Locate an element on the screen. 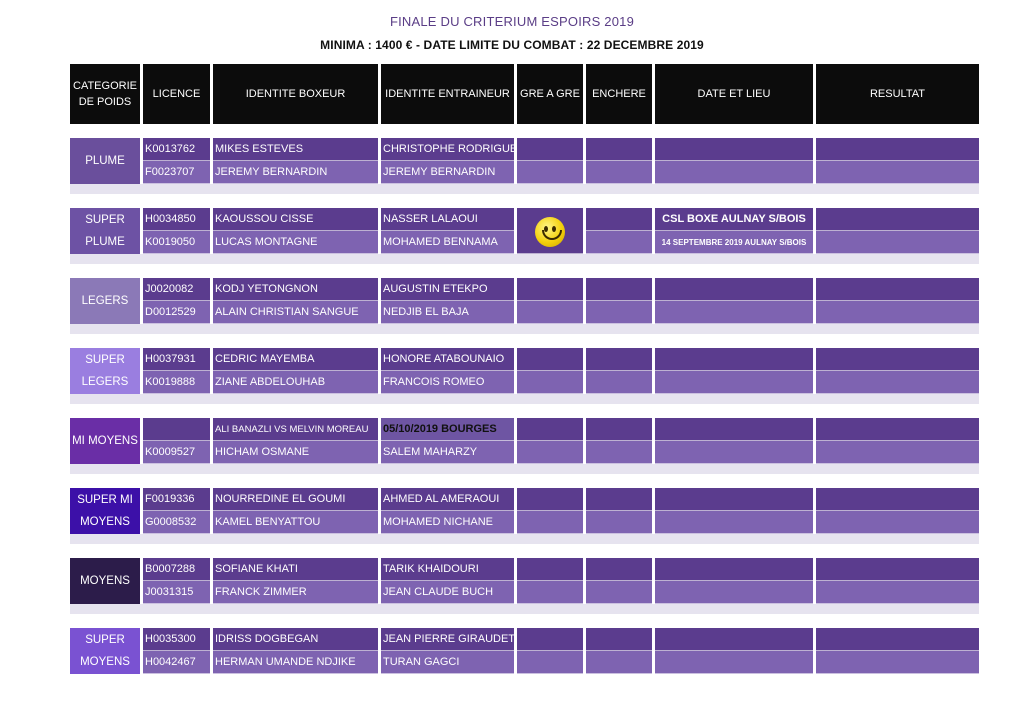 This screenshot has height=724, width=1024. boxer-cell: SOFIANE KHATI is located at coordinates (295, 569).